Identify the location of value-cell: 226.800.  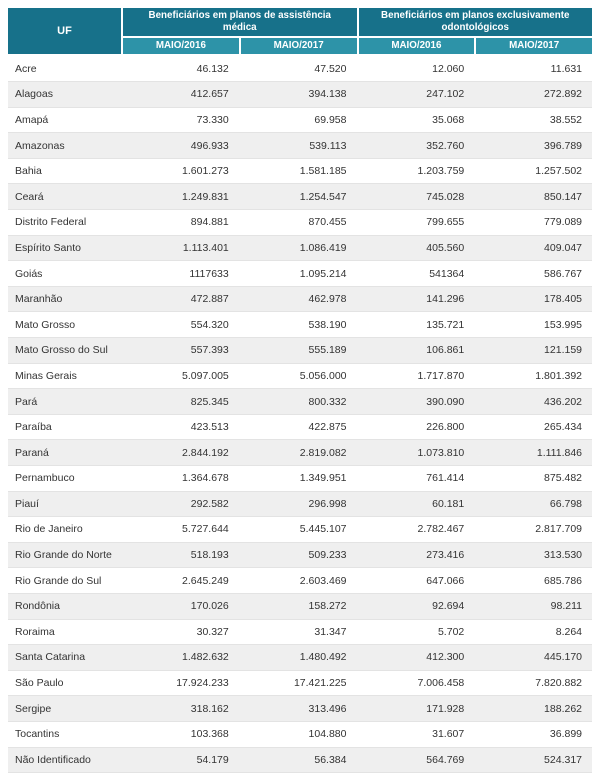
(415, 427).